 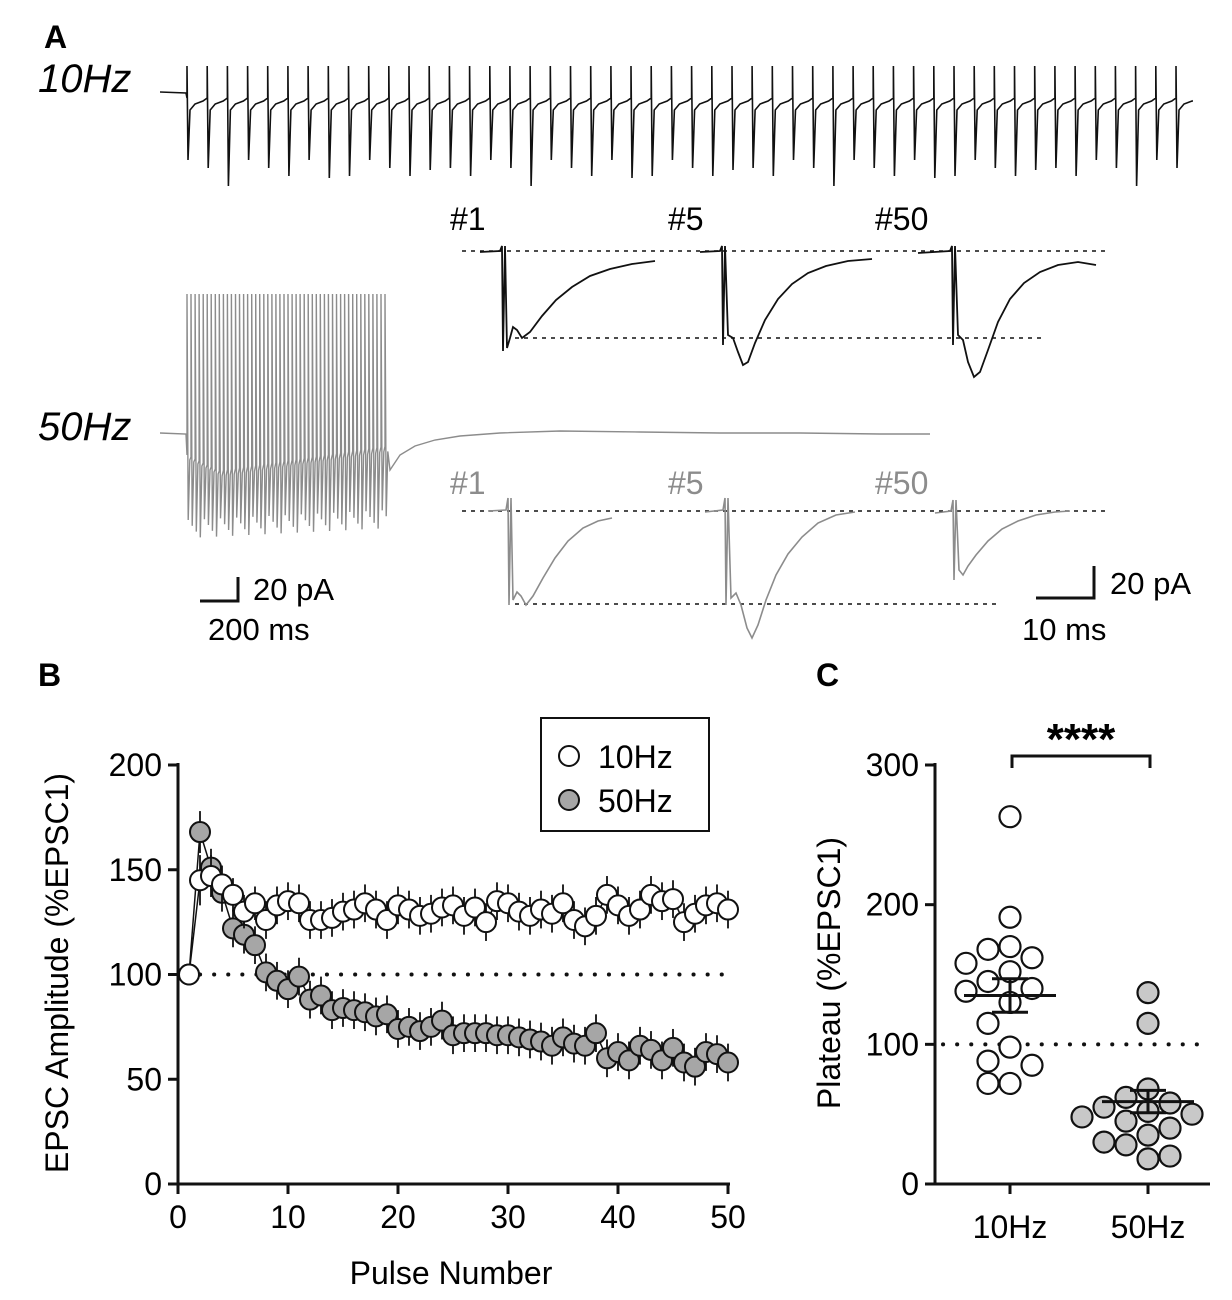 I want to click on inset-10hz-label-50: #50, so click(x=901, y=219).